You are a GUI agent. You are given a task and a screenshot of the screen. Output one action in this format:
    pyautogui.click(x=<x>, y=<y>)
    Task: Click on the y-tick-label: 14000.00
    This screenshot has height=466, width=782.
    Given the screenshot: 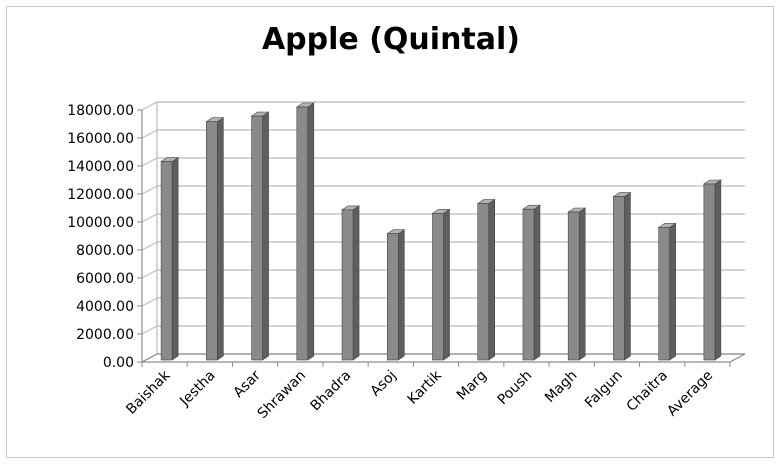 What is the action you would take?
    pyautogui.click(x=100, y=167)
    